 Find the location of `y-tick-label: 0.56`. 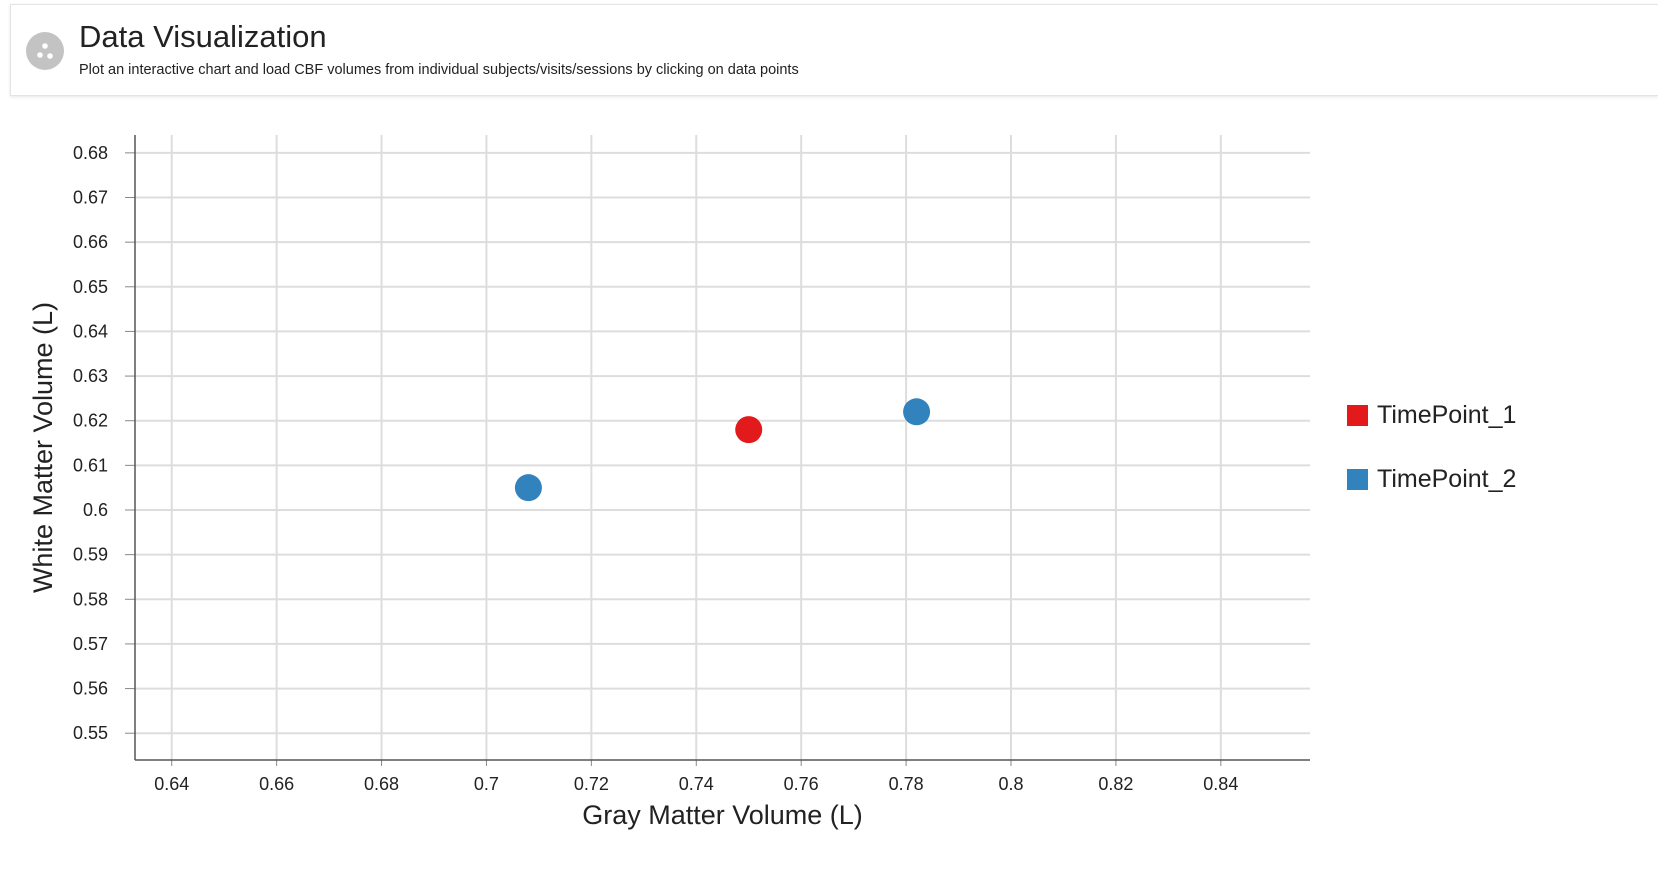

y-tick-label: 0.56 is located at coordinates (90, 689).